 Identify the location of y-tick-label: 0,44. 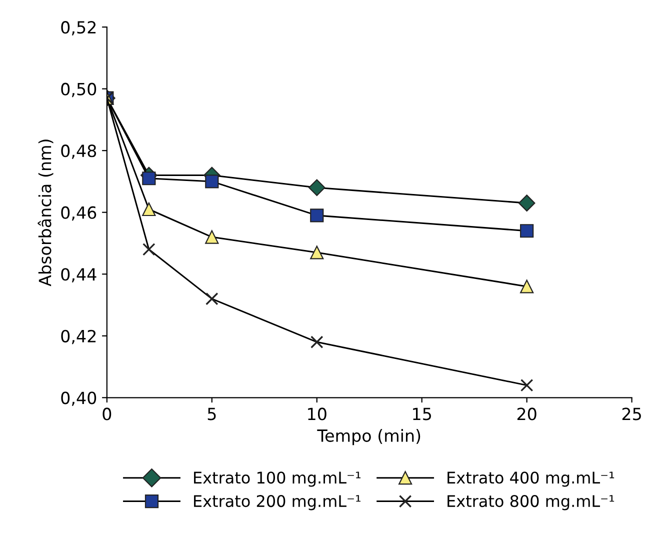
(78, 275).